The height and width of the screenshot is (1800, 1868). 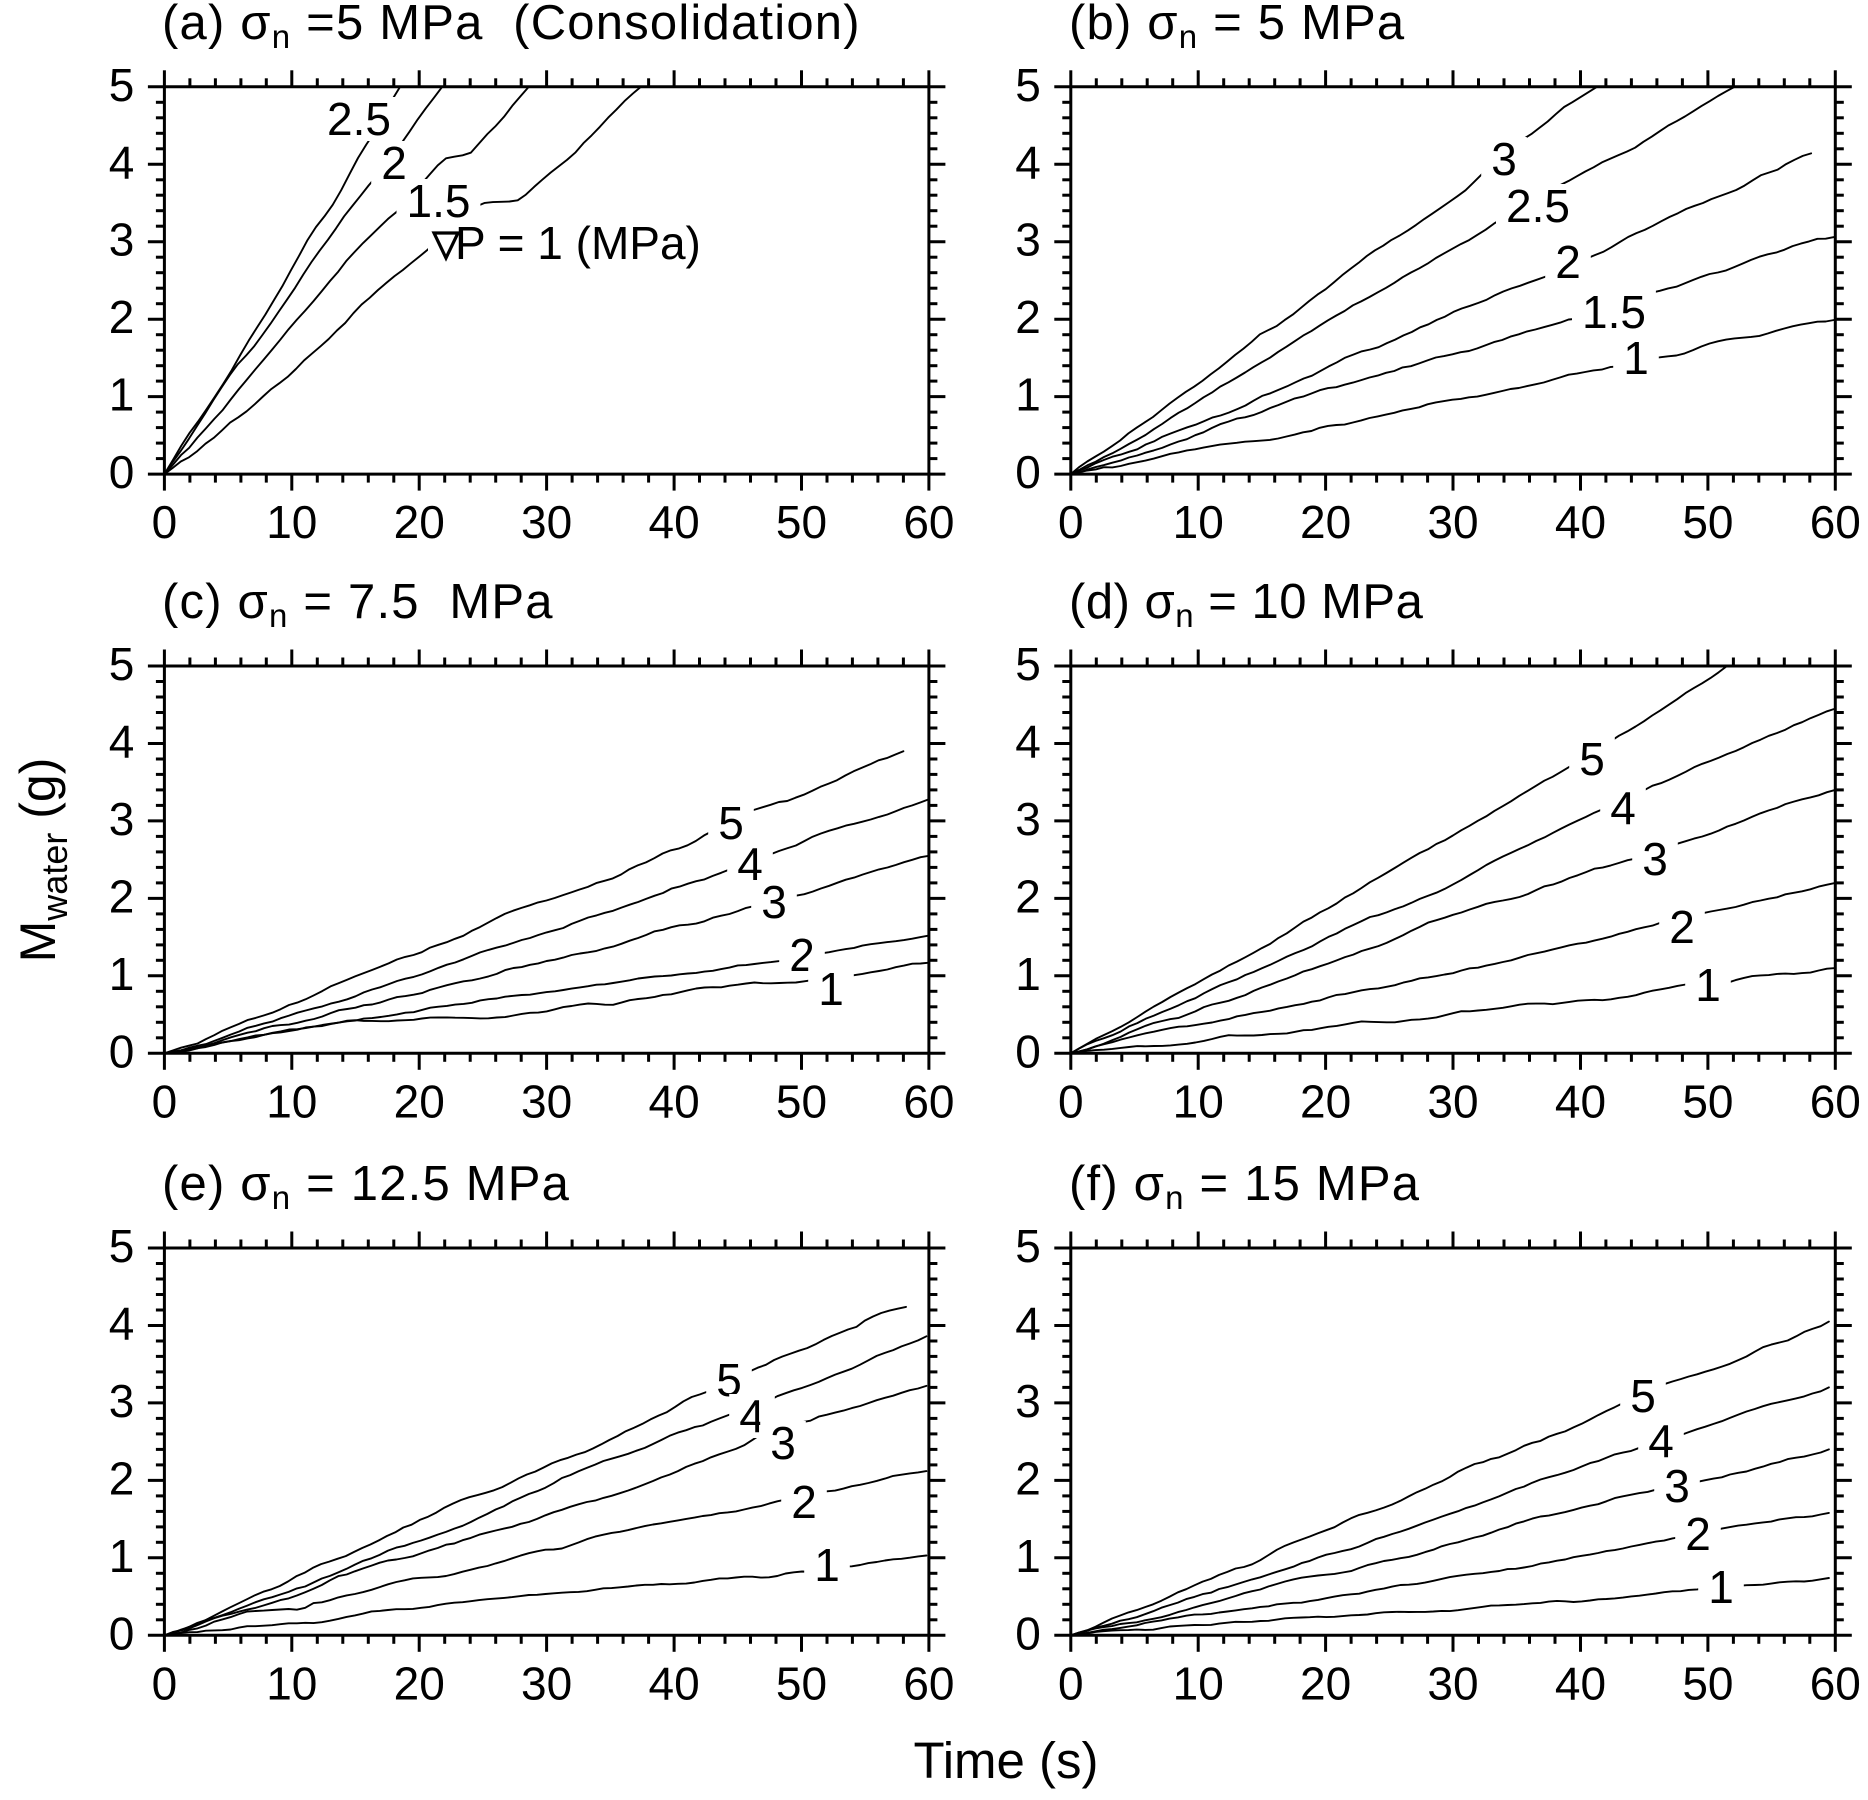 What do you see at coordinates (511, 27) in the screenshot?
I see `svg-text: (a) σn =5 MPa (Consolidation)` at bounding box center [511, 27].